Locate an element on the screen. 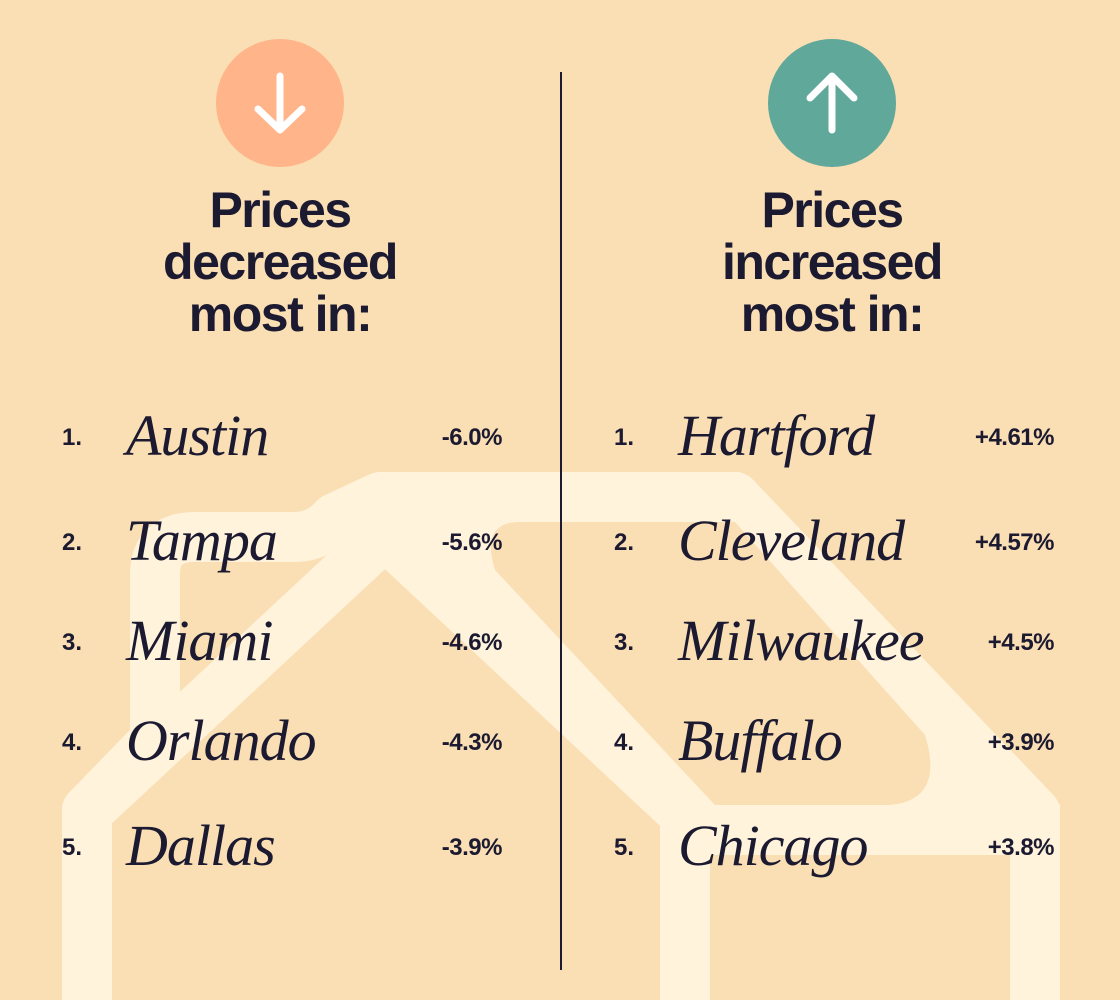 The width and height of the screenshot is (1120, 1000). increased-list-item: 2. Cleveland +4.57% is located at coordinates (839, 543).